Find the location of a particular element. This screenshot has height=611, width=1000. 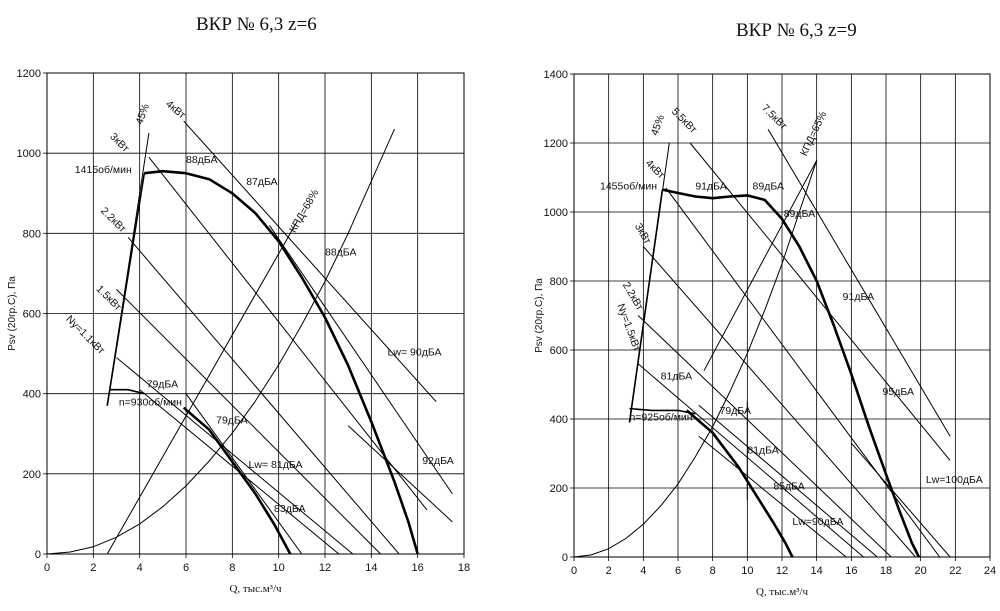

x-tick-label: 4 is located at coordinates (643, 571).